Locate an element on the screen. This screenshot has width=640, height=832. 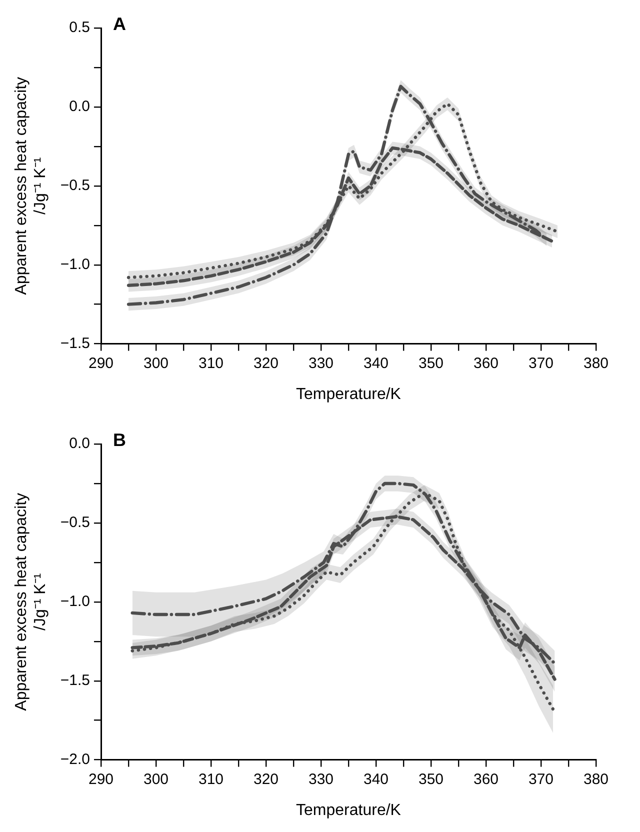
chart-title: B is located at coordinates (119, 440).